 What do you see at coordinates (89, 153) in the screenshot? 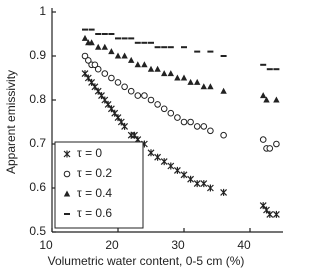
I see `legend-label: τ = 0` at bounding box center [89, 153].